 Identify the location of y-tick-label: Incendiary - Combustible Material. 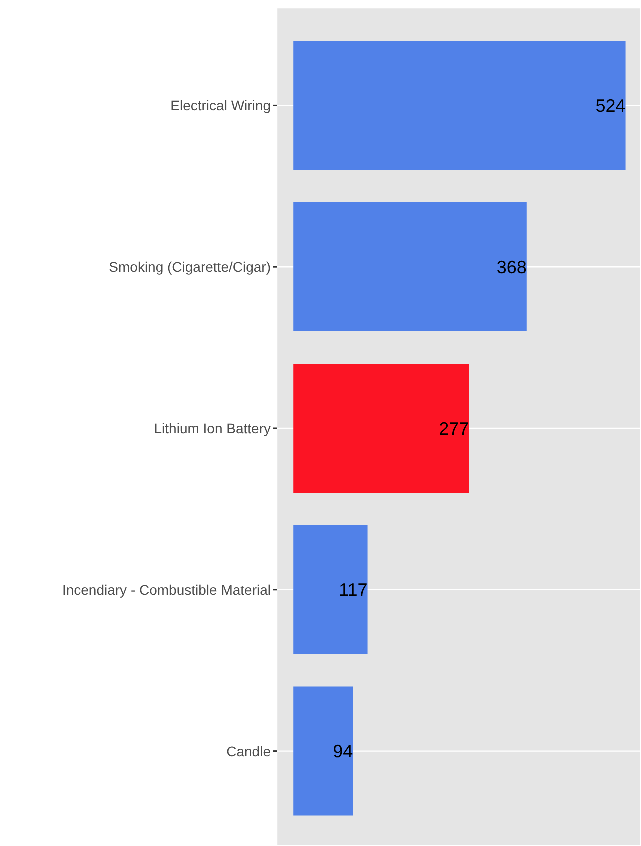
(166, 590).